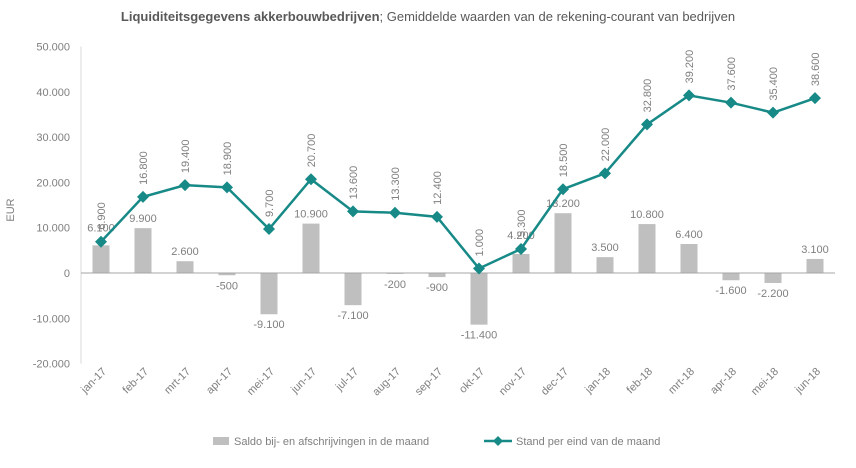 Image resolution: width=856 pixels, height=468 pixels. Describe the element at coordinates (522, 223) in the screenshot. I see `line-label: 5.300` at that location.